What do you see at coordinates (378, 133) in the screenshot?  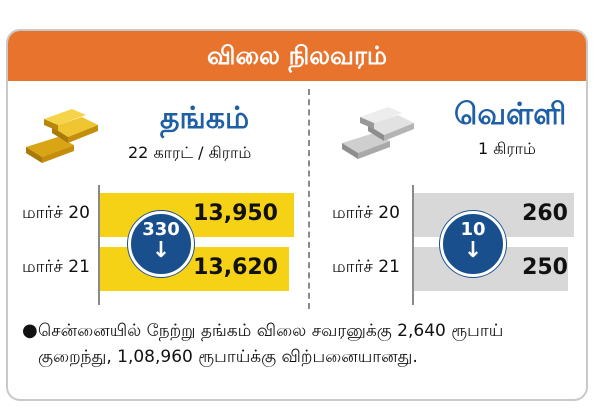 I see `silver-bars-icon` at bounding box center [378, 133].